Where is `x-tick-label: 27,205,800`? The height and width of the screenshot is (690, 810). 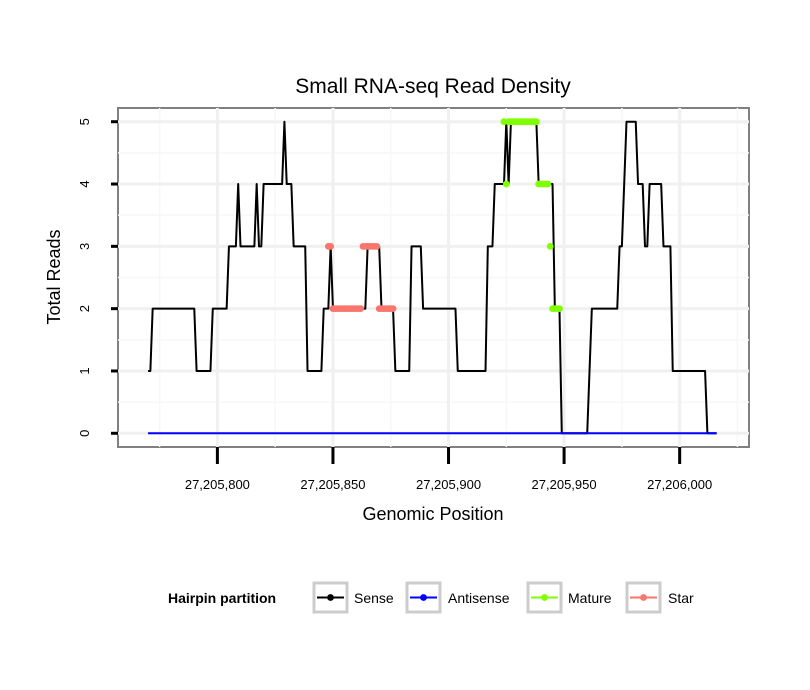
x-tick-label: 27,205,800 is located at coordinates (217, 484).